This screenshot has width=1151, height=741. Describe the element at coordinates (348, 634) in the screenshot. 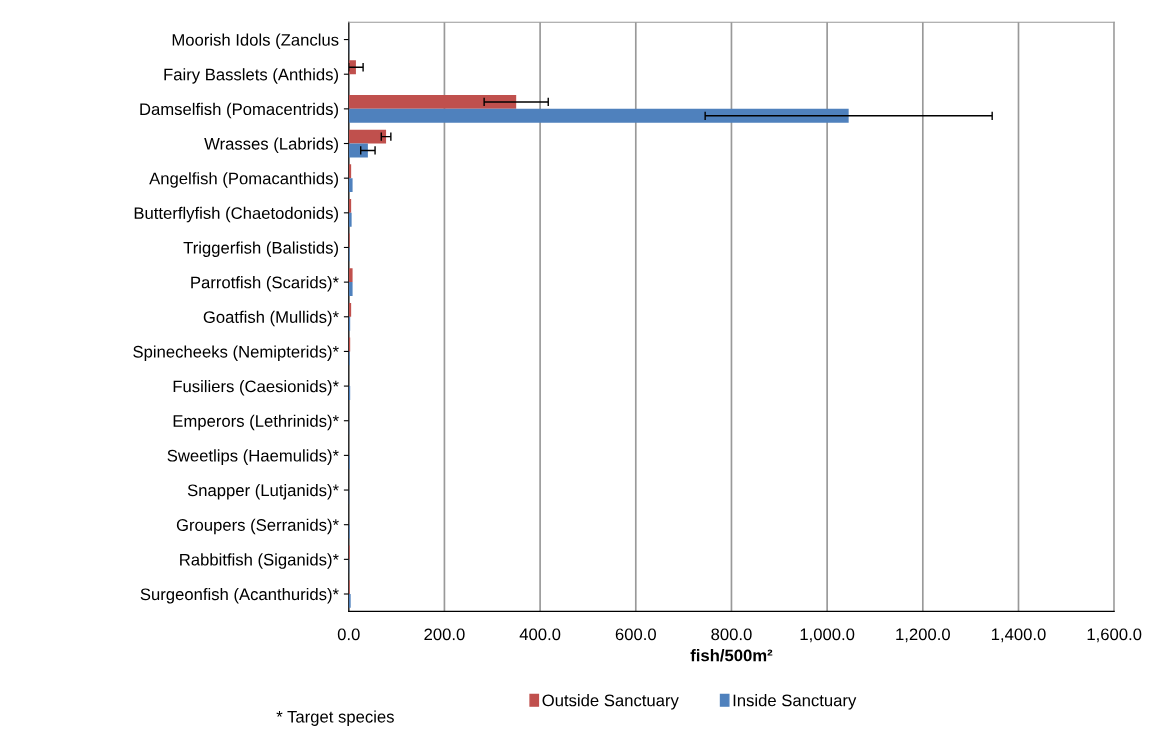

I see `x-tick-label: 0.0` at that location.